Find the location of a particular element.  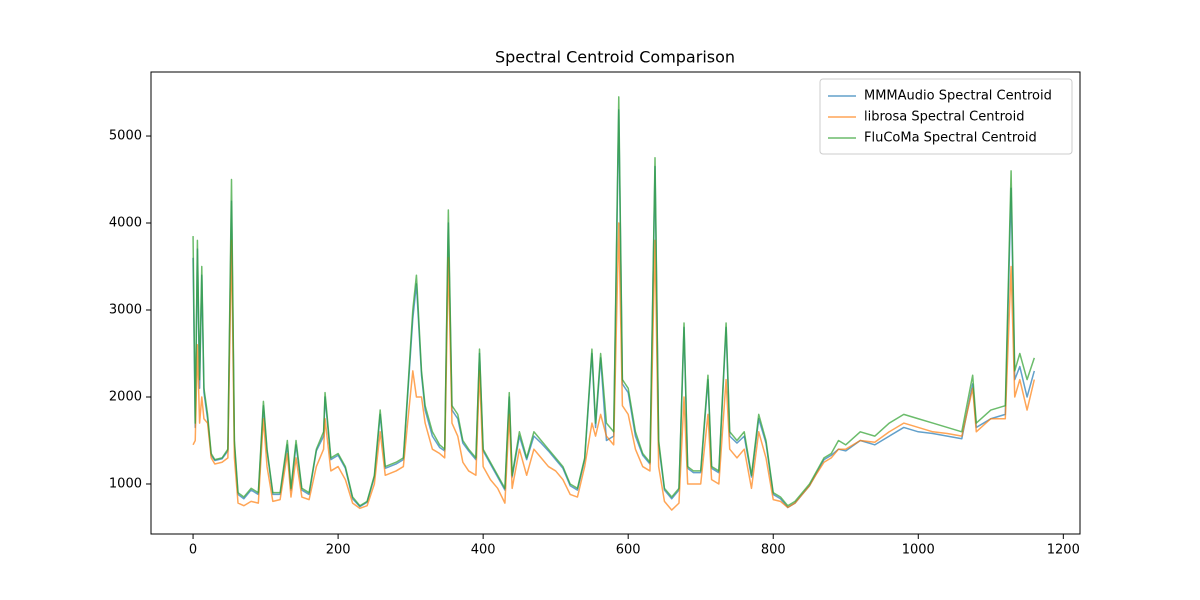

legend-label: MMMAudio Spectral Centroid is located at coordinates (958, 96).